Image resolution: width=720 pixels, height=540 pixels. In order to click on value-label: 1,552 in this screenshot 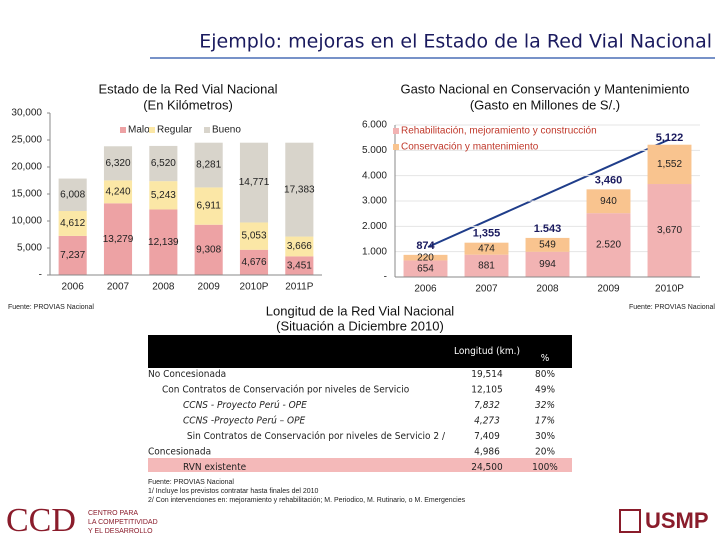, I will do `click(669, 164)`.